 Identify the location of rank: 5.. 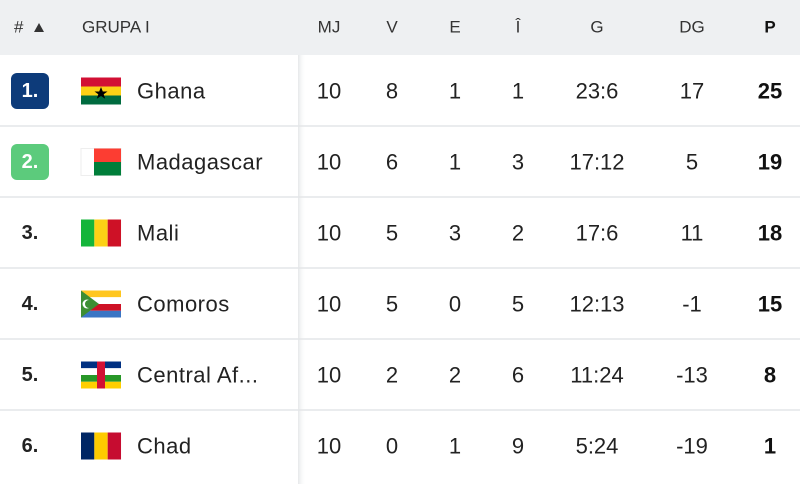
(30, 375).